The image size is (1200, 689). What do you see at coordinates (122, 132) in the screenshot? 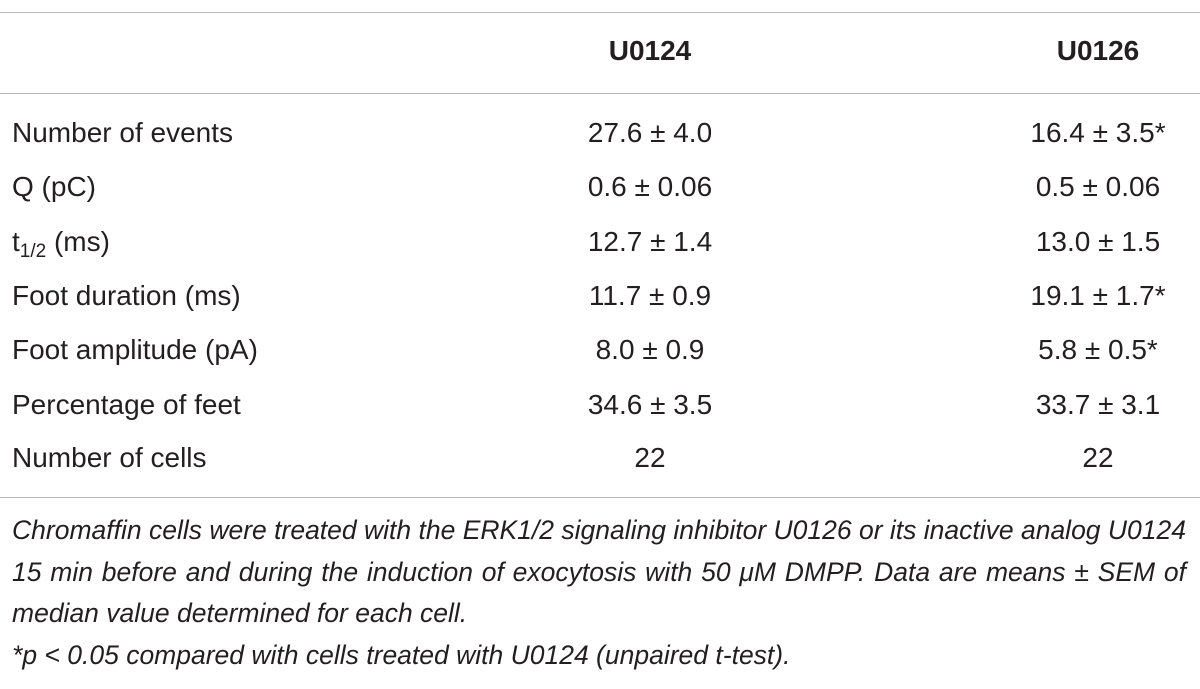
I see `row-label: Number of events` at bounding box center [122, 132].